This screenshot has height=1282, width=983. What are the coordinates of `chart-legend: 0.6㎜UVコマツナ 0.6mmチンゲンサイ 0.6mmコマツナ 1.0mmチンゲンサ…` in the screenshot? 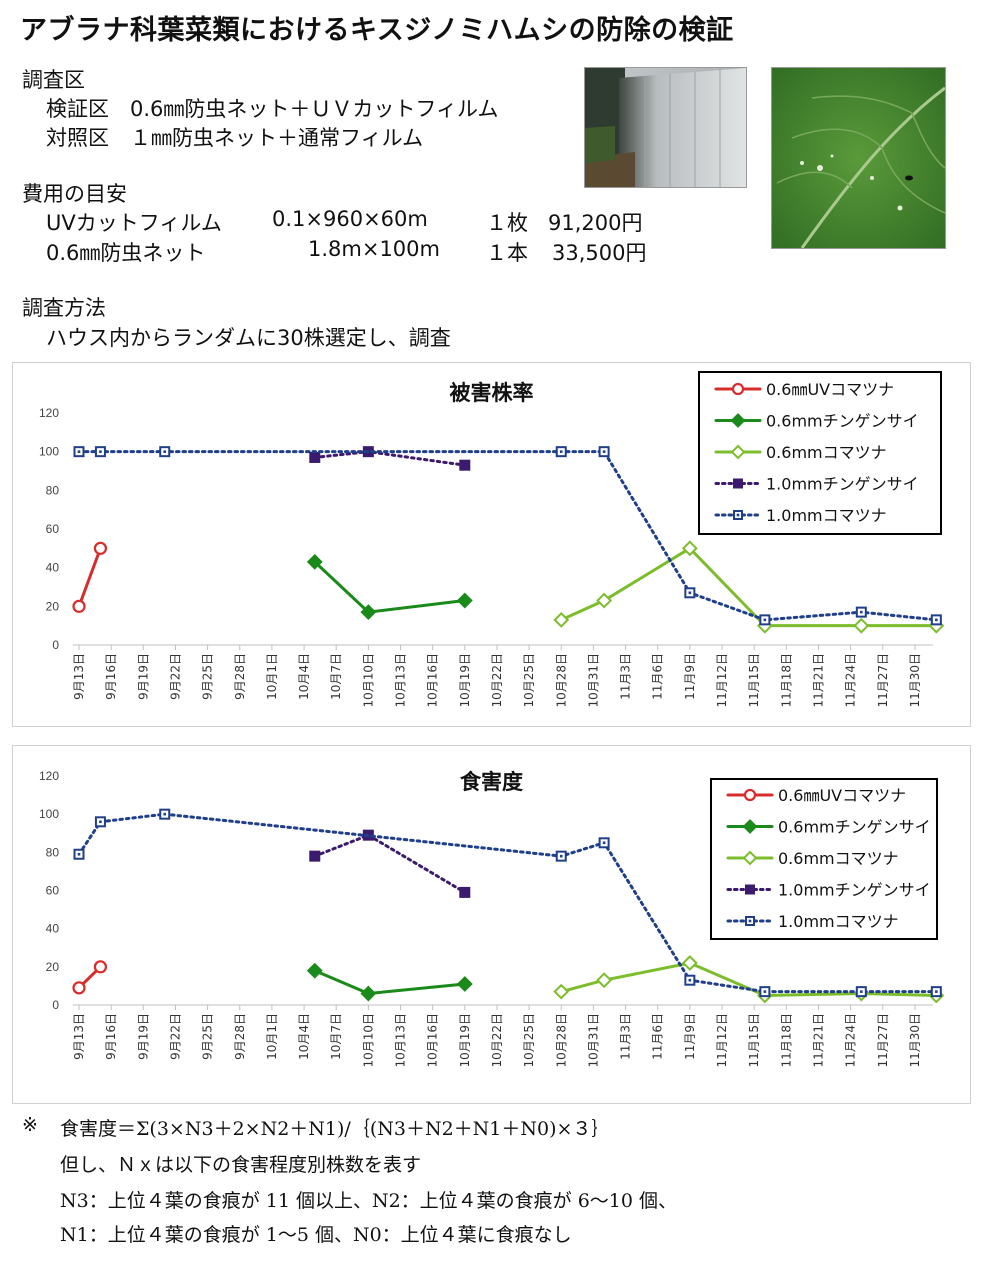 It's located at (824, 859).